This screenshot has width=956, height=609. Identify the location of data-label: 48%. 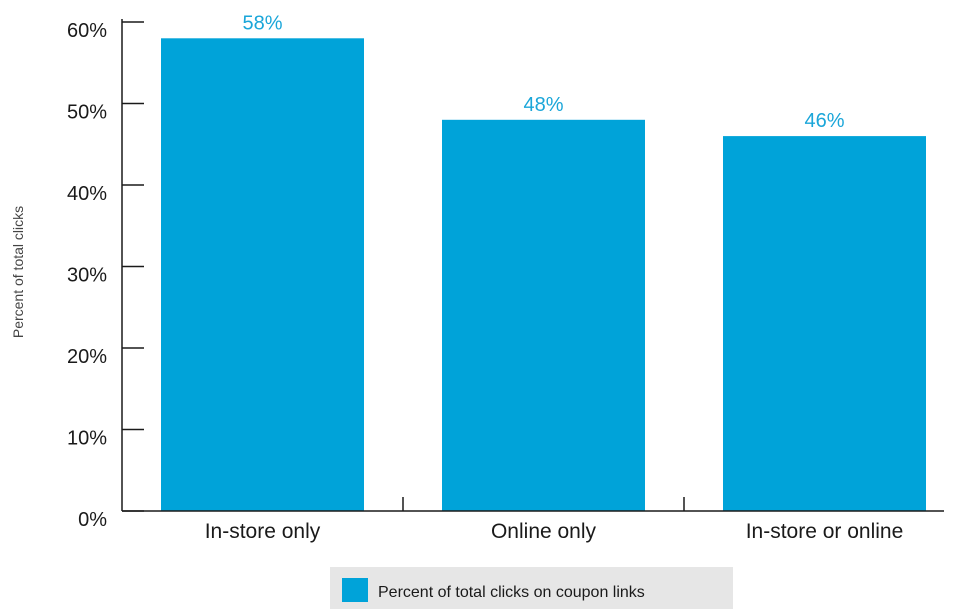
(543, 105).